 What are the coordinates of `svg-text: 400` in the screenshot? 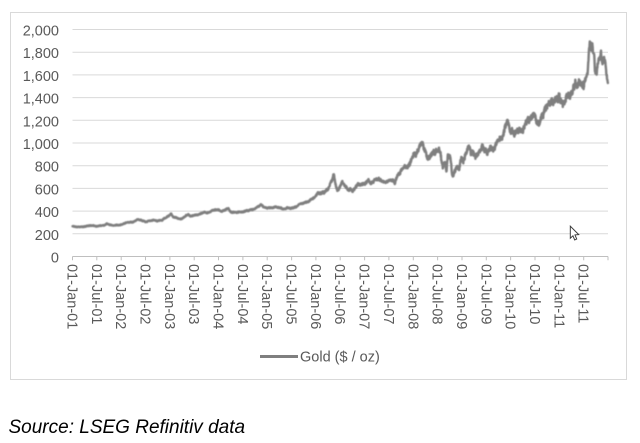 It's located at (47, 213).